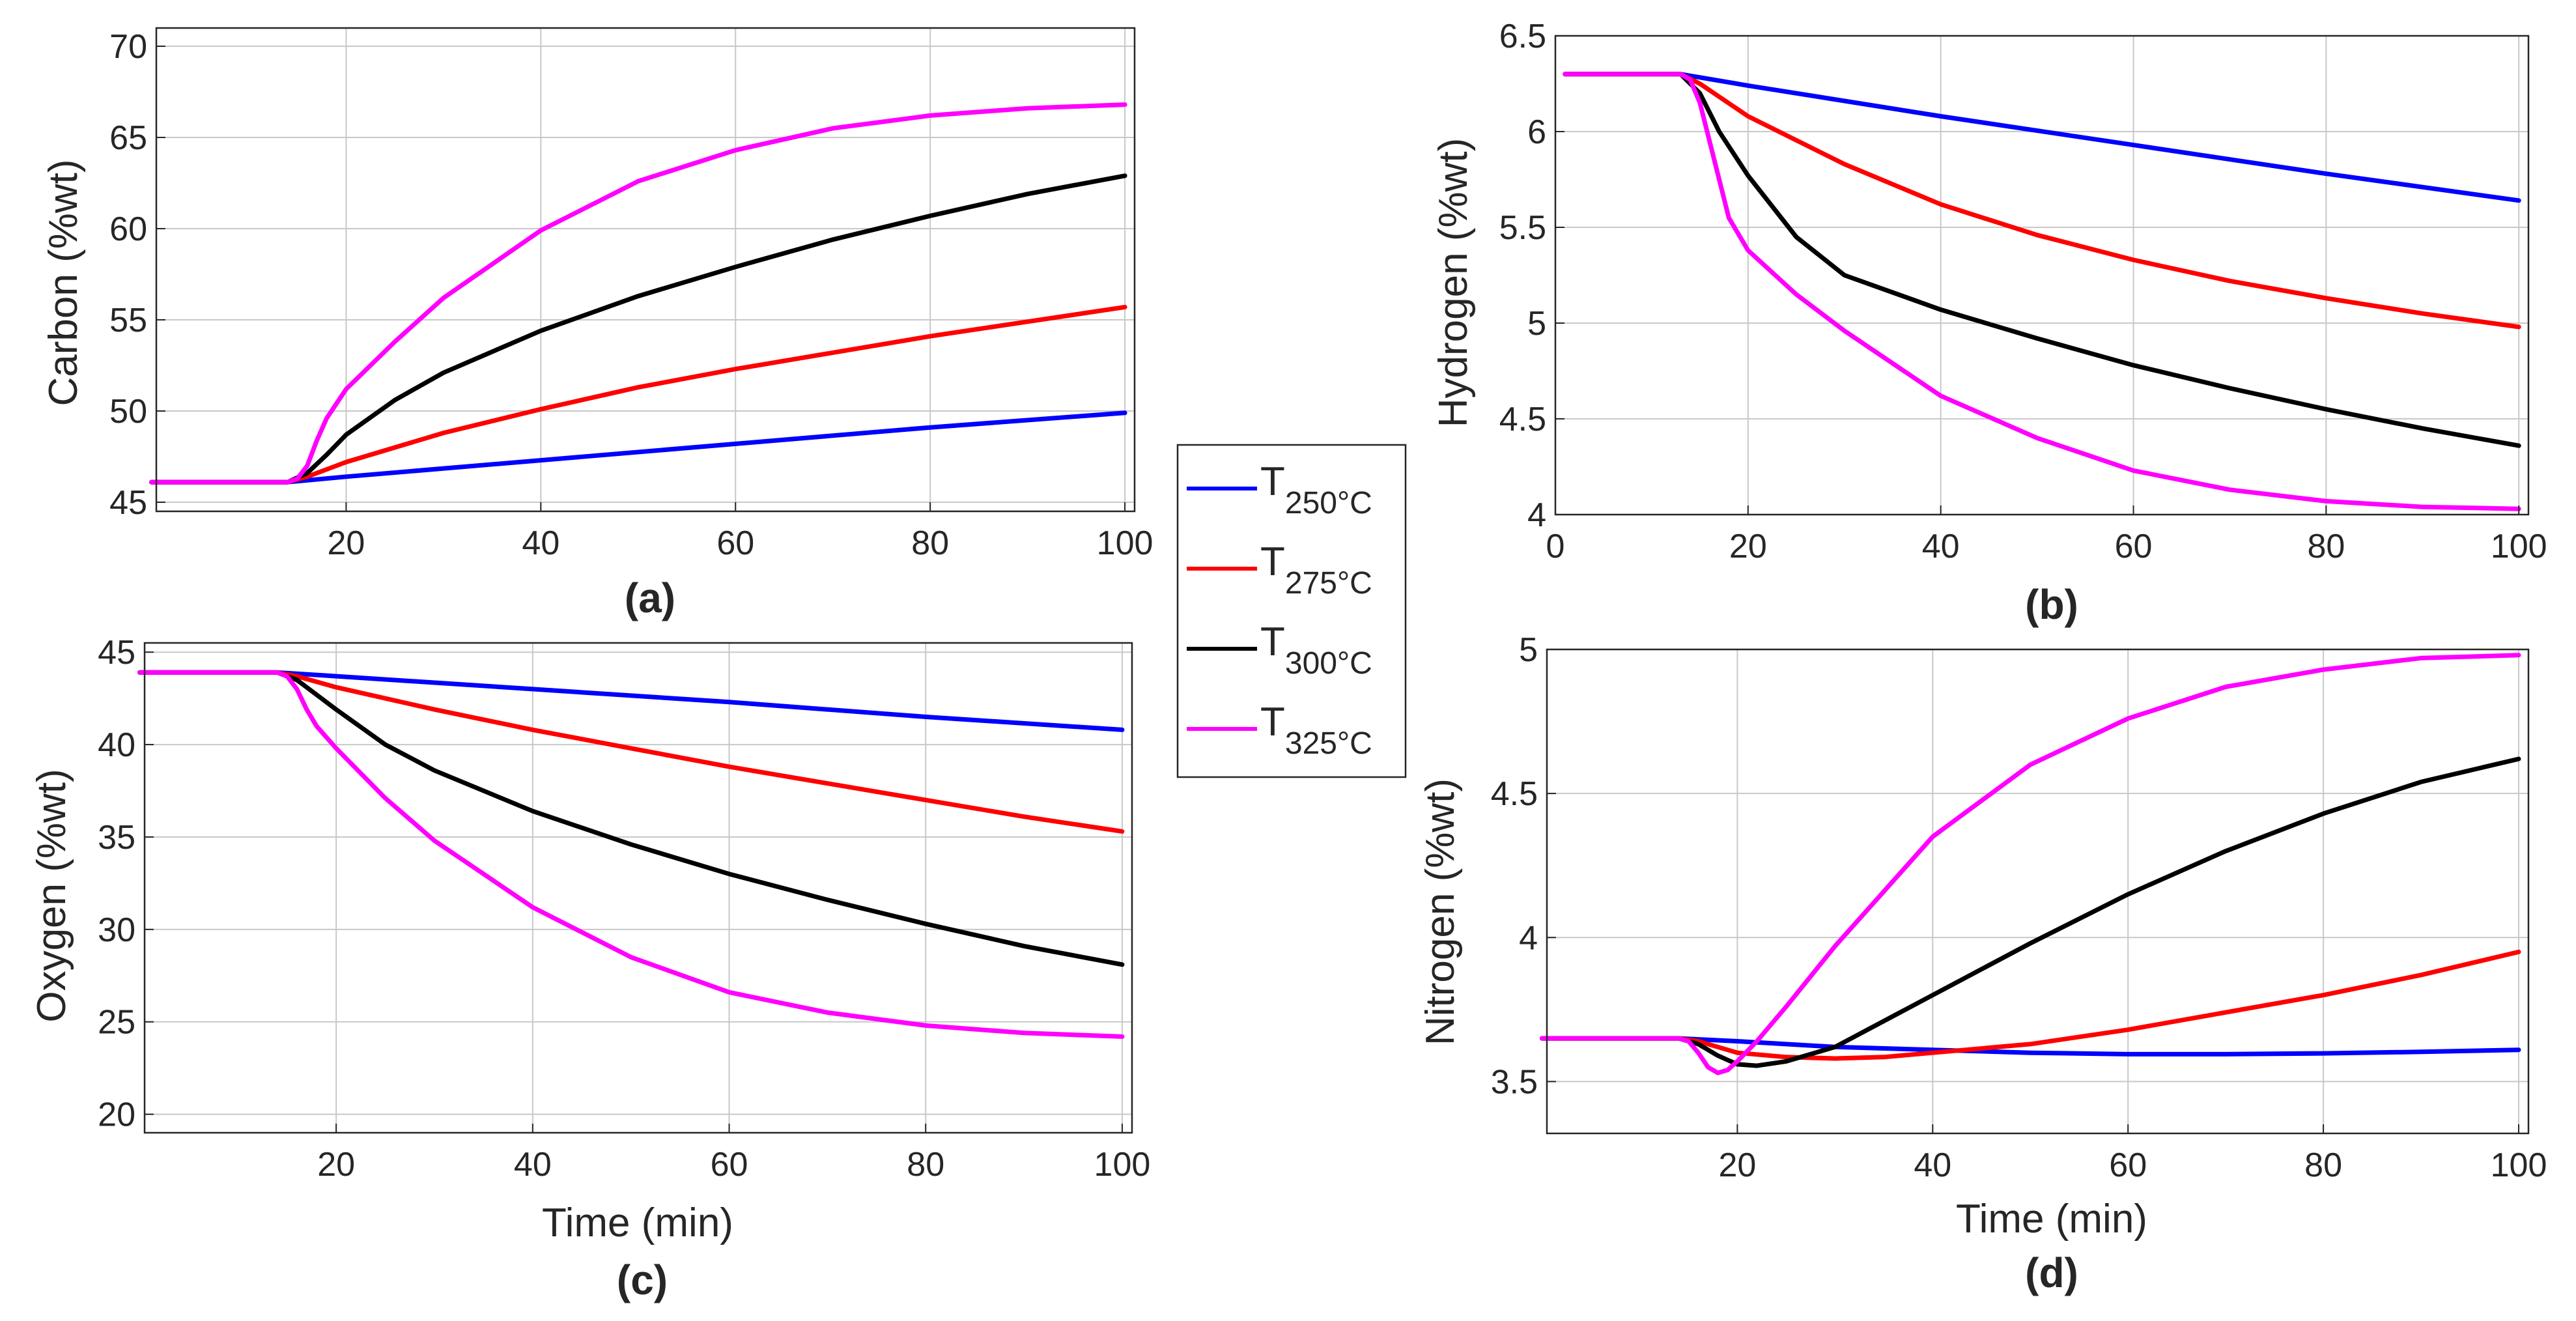 The width and height of the screenshot is (2576, 1321). I want to click on axes-frame-d, so click(2038, 892).